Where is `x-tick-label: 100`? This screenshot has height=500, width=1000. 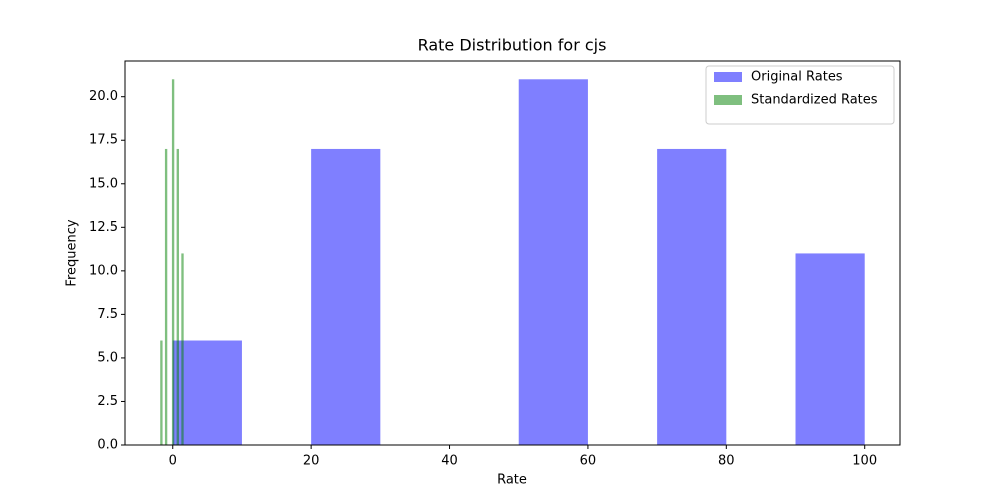 x-tick-label: 100 is located at coordinates (864, 461).